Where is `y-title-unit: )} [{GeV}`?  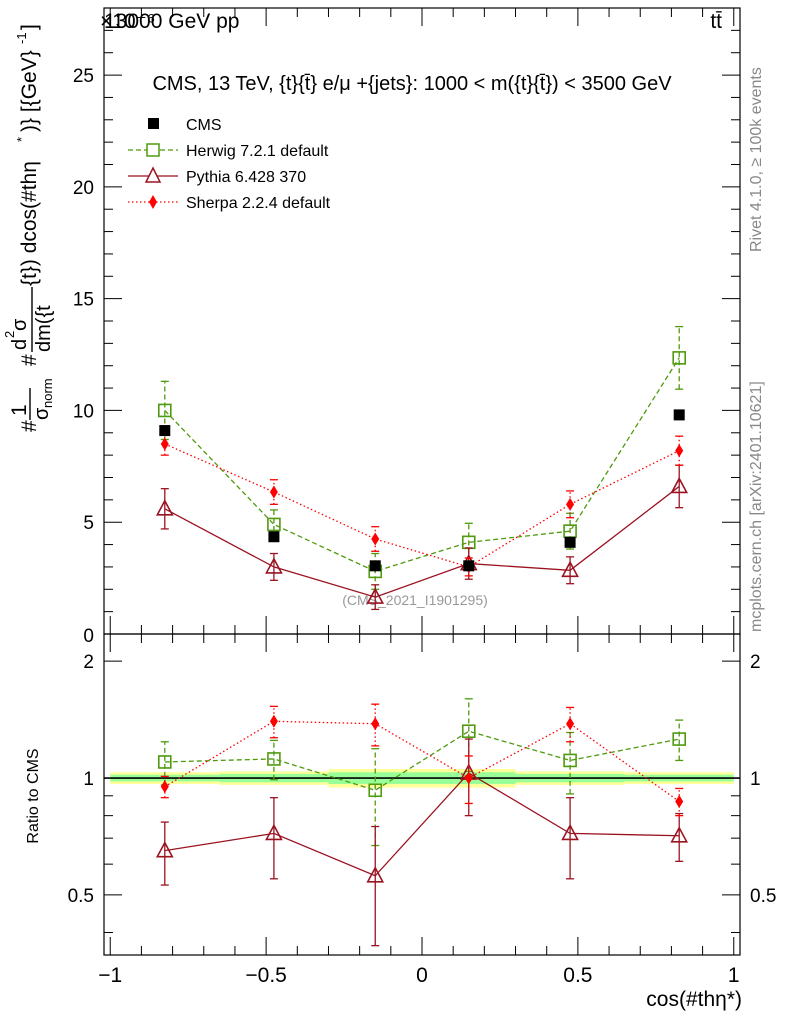 y-title-unit: )} [{GeV} is located at coordinates (29, 91).